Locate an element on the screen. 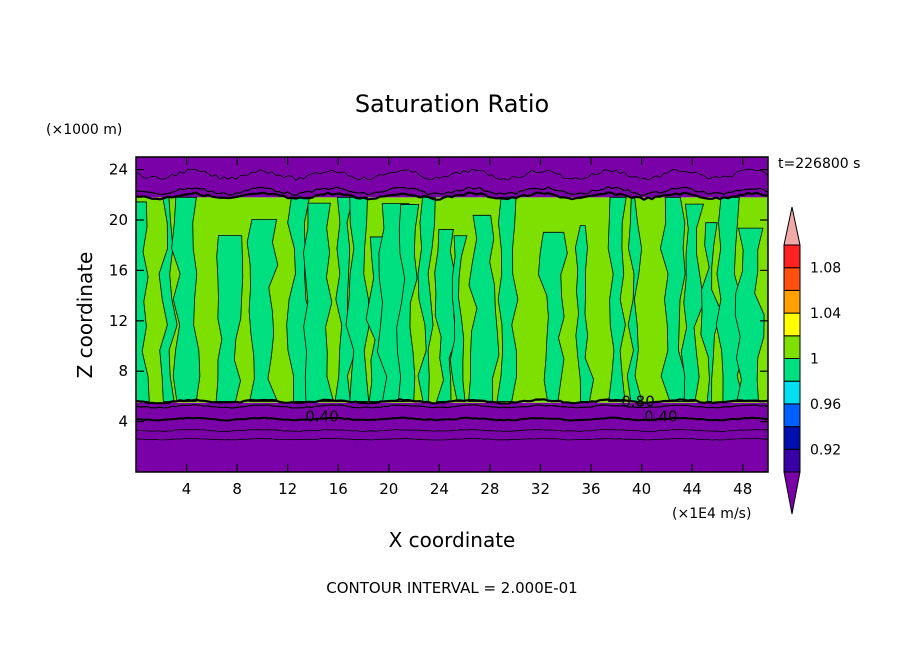  x-tick-label: 28 is located at coordinates (489, 489).